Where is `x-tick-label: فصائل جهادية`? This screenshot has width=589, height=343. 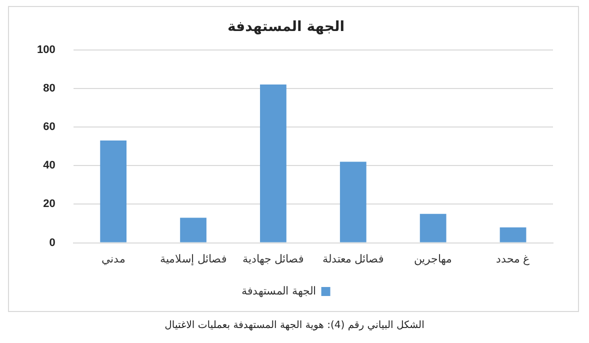 x-tick-label: فصائل جهادية is located at coordinates (273, 259).